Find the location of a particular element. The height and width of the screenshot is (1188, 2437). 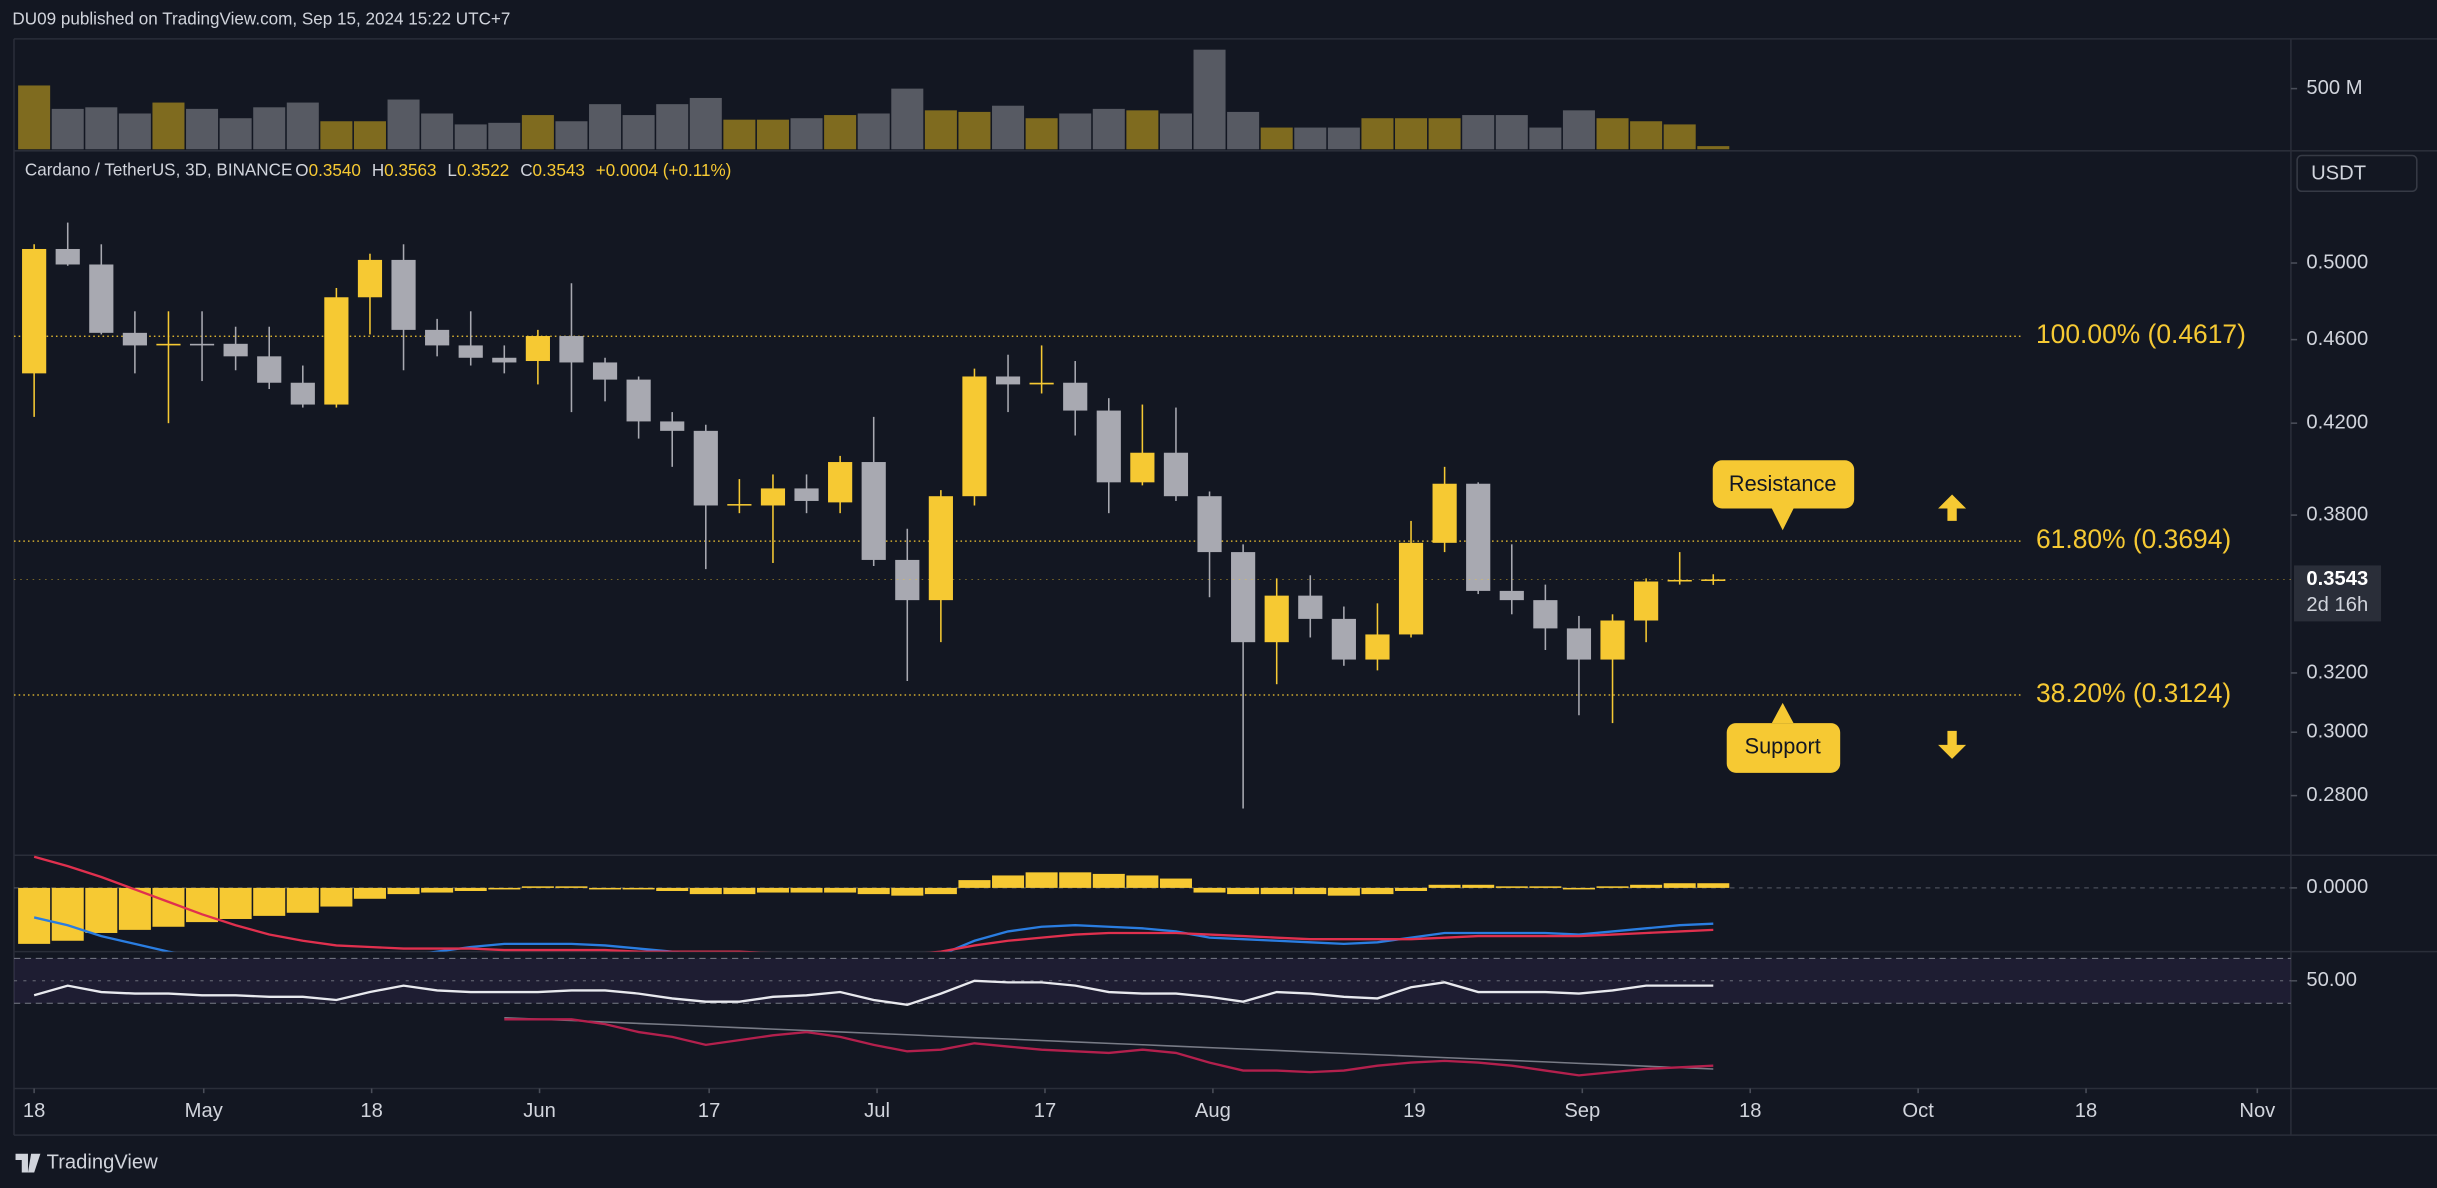

resistance-callout: Resistance is located at coordinates (1783, 495).